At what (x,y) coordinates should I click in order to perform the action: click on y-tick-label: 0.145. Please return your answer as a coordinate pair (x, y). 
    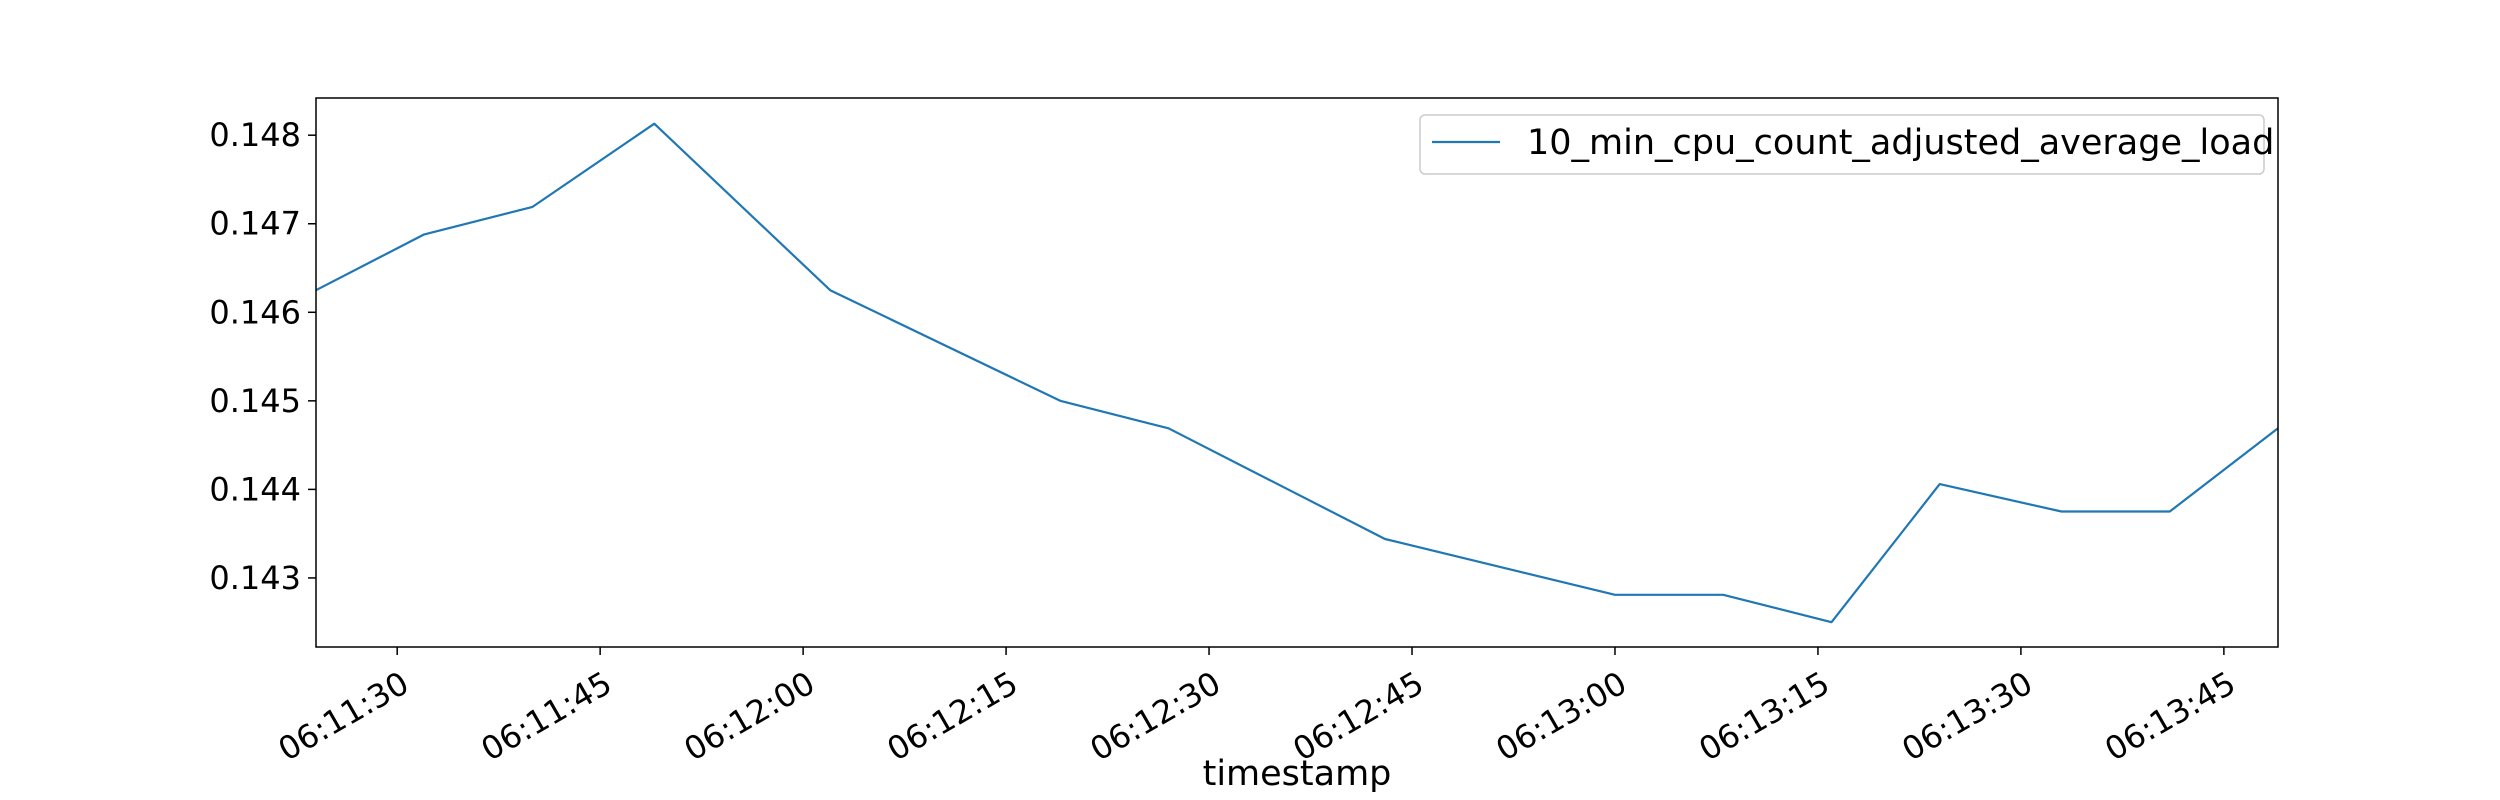
    Looking at the image, I should click on (255, 401).